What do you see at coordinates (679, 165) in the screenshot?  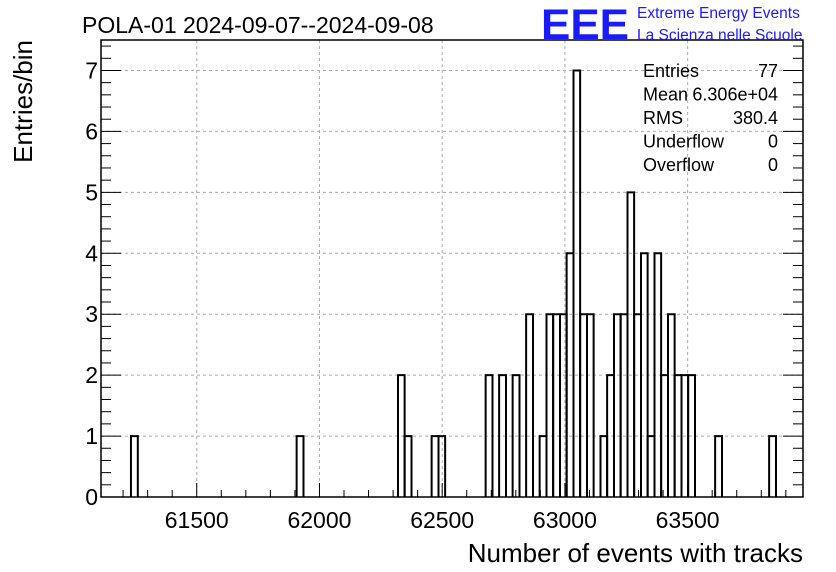 I see `stats-label: Overflow` at bounding box center [679, 165].